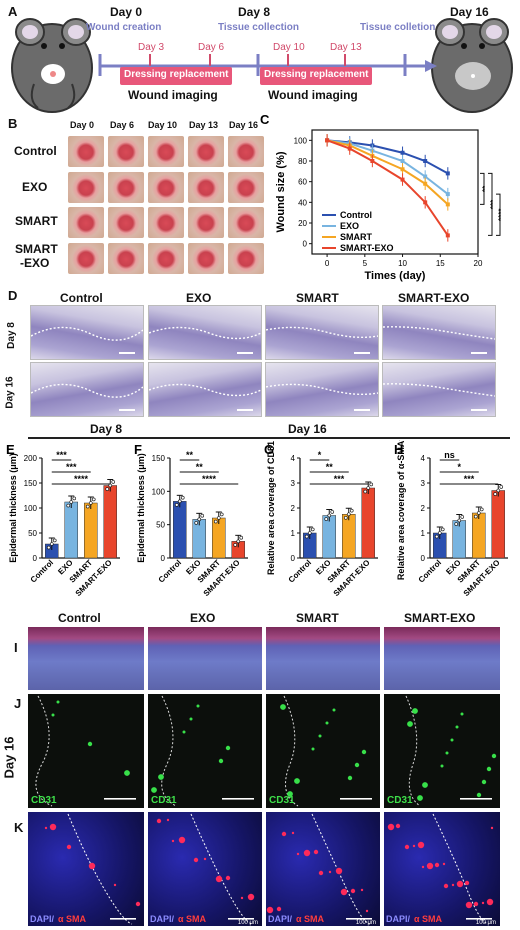 The height and width of the screenshot is (930, 520). Describe the element at coordinates (200, 467) in the screenshot. I see `sig-text-F-1: **` at that location.